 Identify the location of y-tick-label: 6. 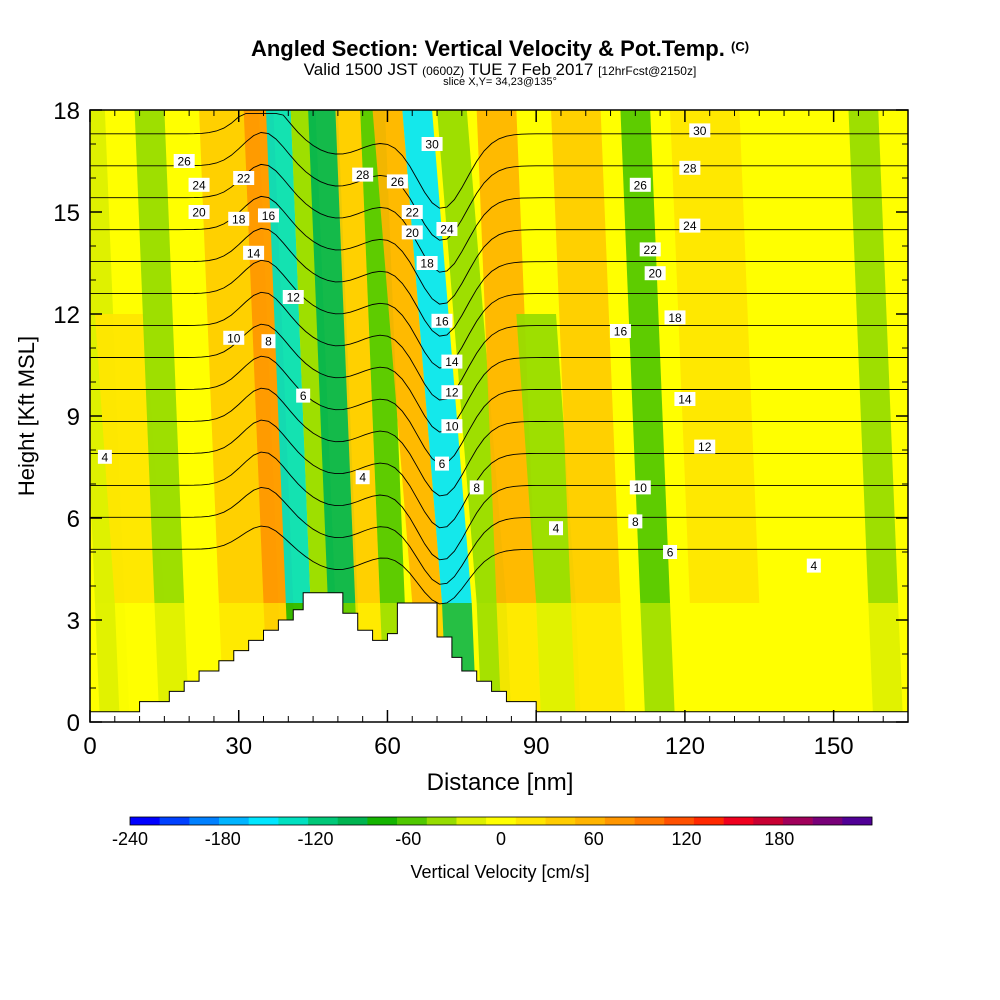
(73, 519).